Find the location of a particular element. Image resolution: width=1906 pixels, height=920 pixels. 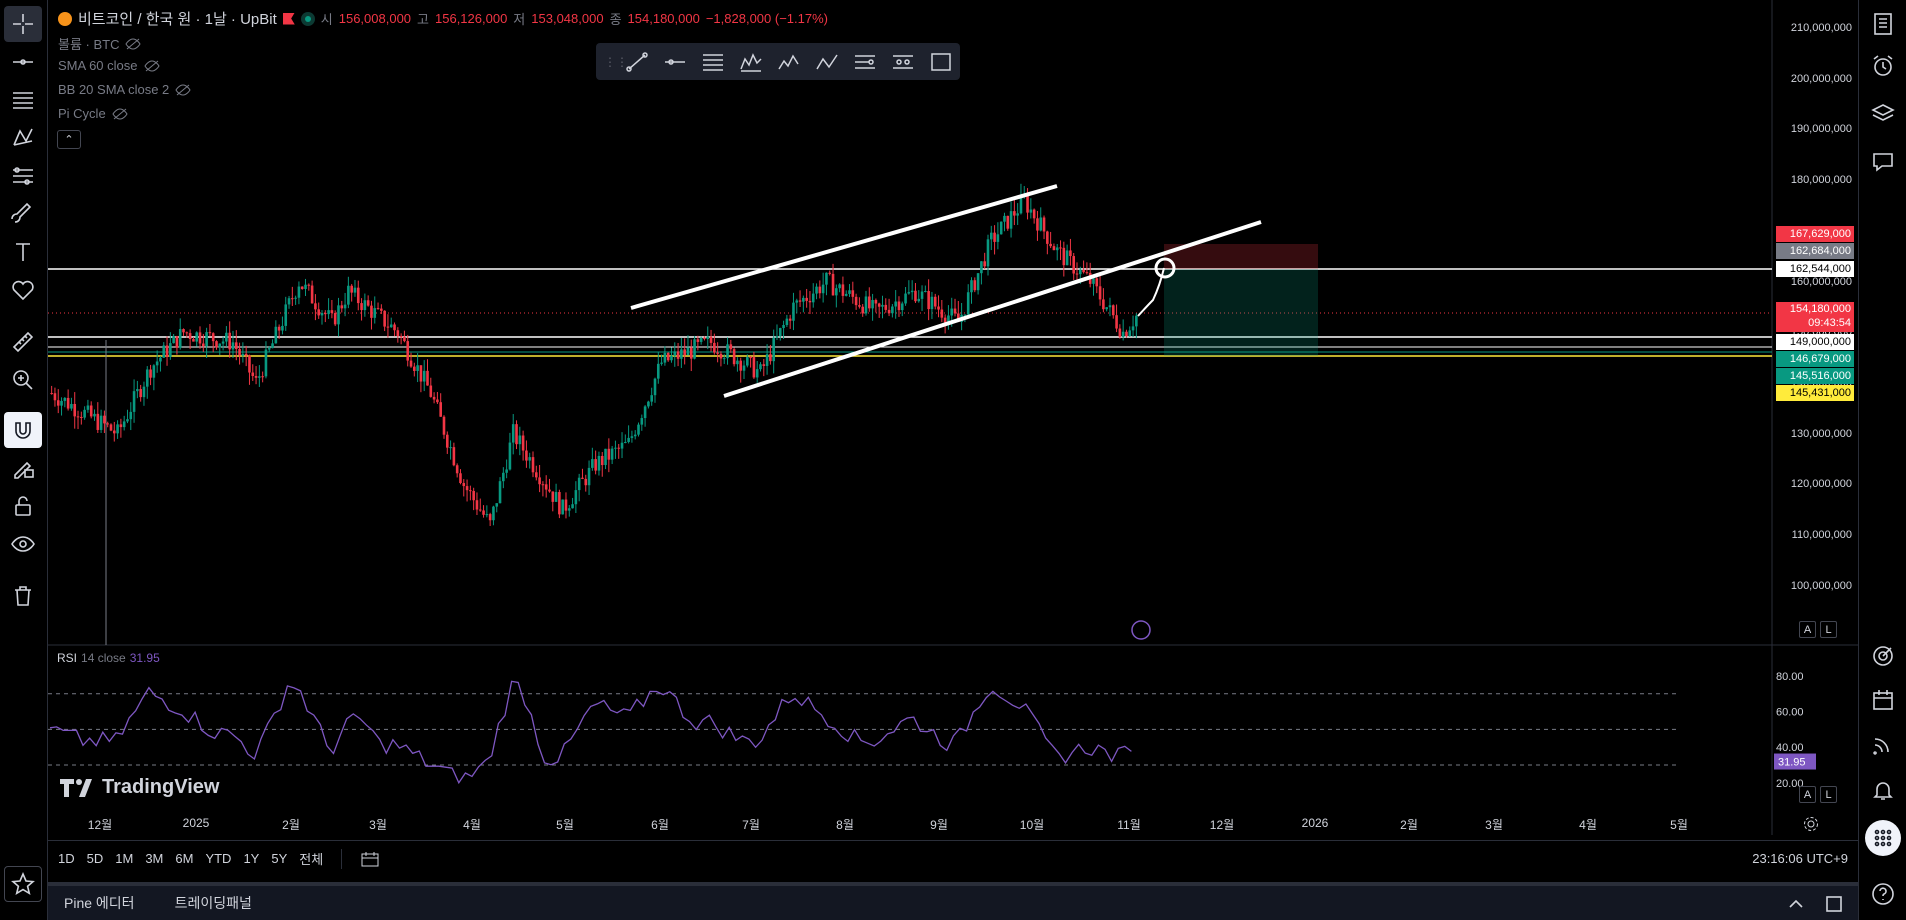

indicator-sma: SMA 60 close is located at coordinates (109, 65).